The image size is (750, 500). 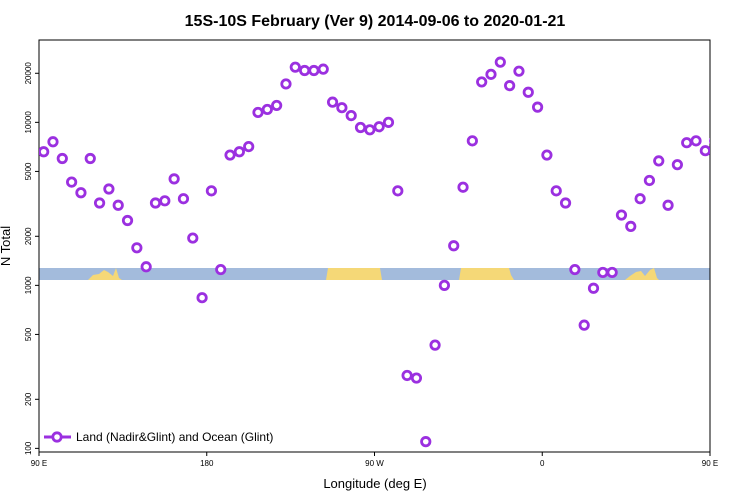 What do you see at coordinates (207, 463) in the screenshot?
I see `x-tick-label: 180` at bounding box center [207, 463].